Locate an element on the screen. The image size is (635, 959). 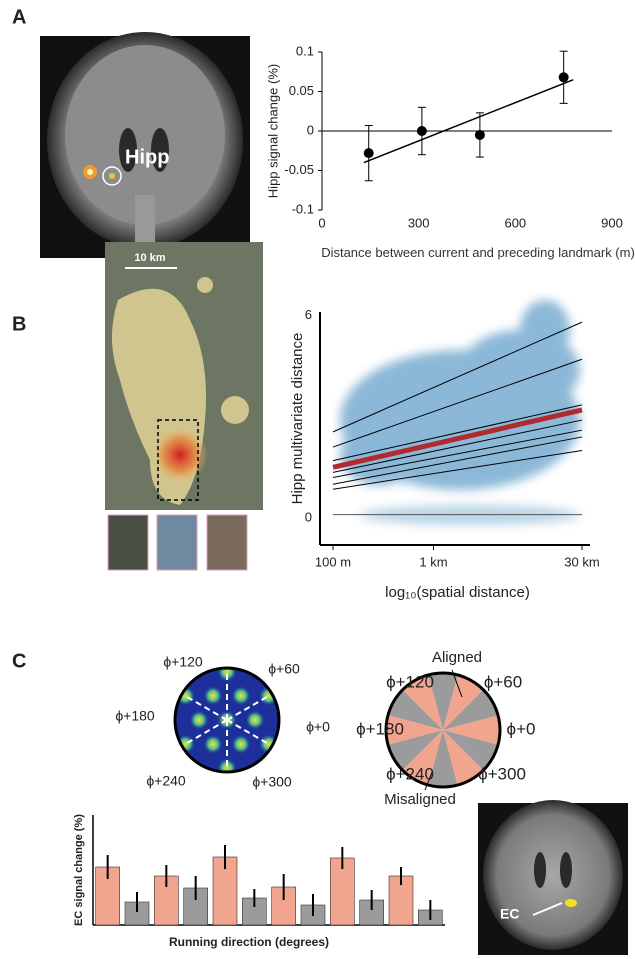
y-tick-label: -0.05 is located at coordinates (299, 169).